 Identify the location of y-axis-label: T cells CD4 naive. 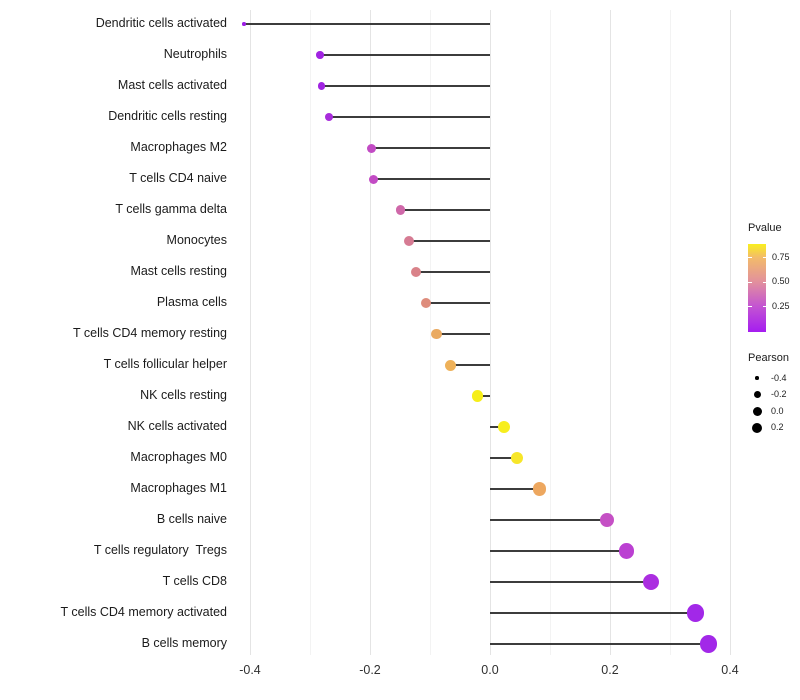
(178, 178).